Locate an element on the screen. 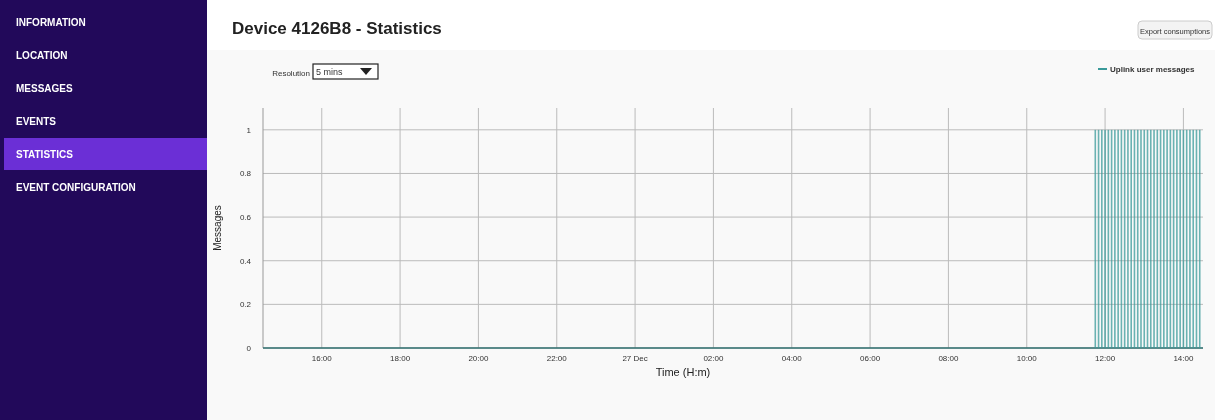  x-tick-label: 10:00 is located at coordinates (1027, 358).